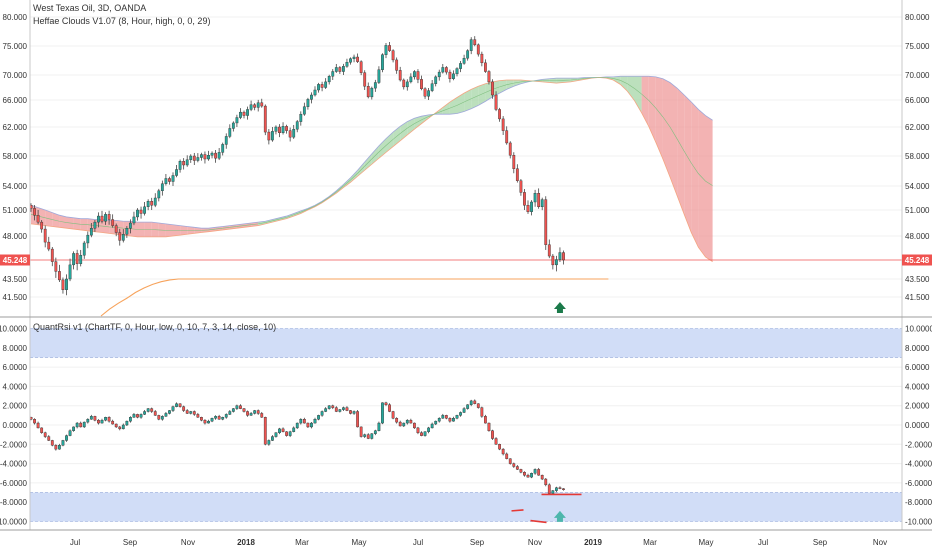 This screenshot has height=550, width=932. What do you see at coordinates (917, 406) in the screenshot?
I see `rsi-tick-label-right: 2.0000` at bounding box center [917, 406].